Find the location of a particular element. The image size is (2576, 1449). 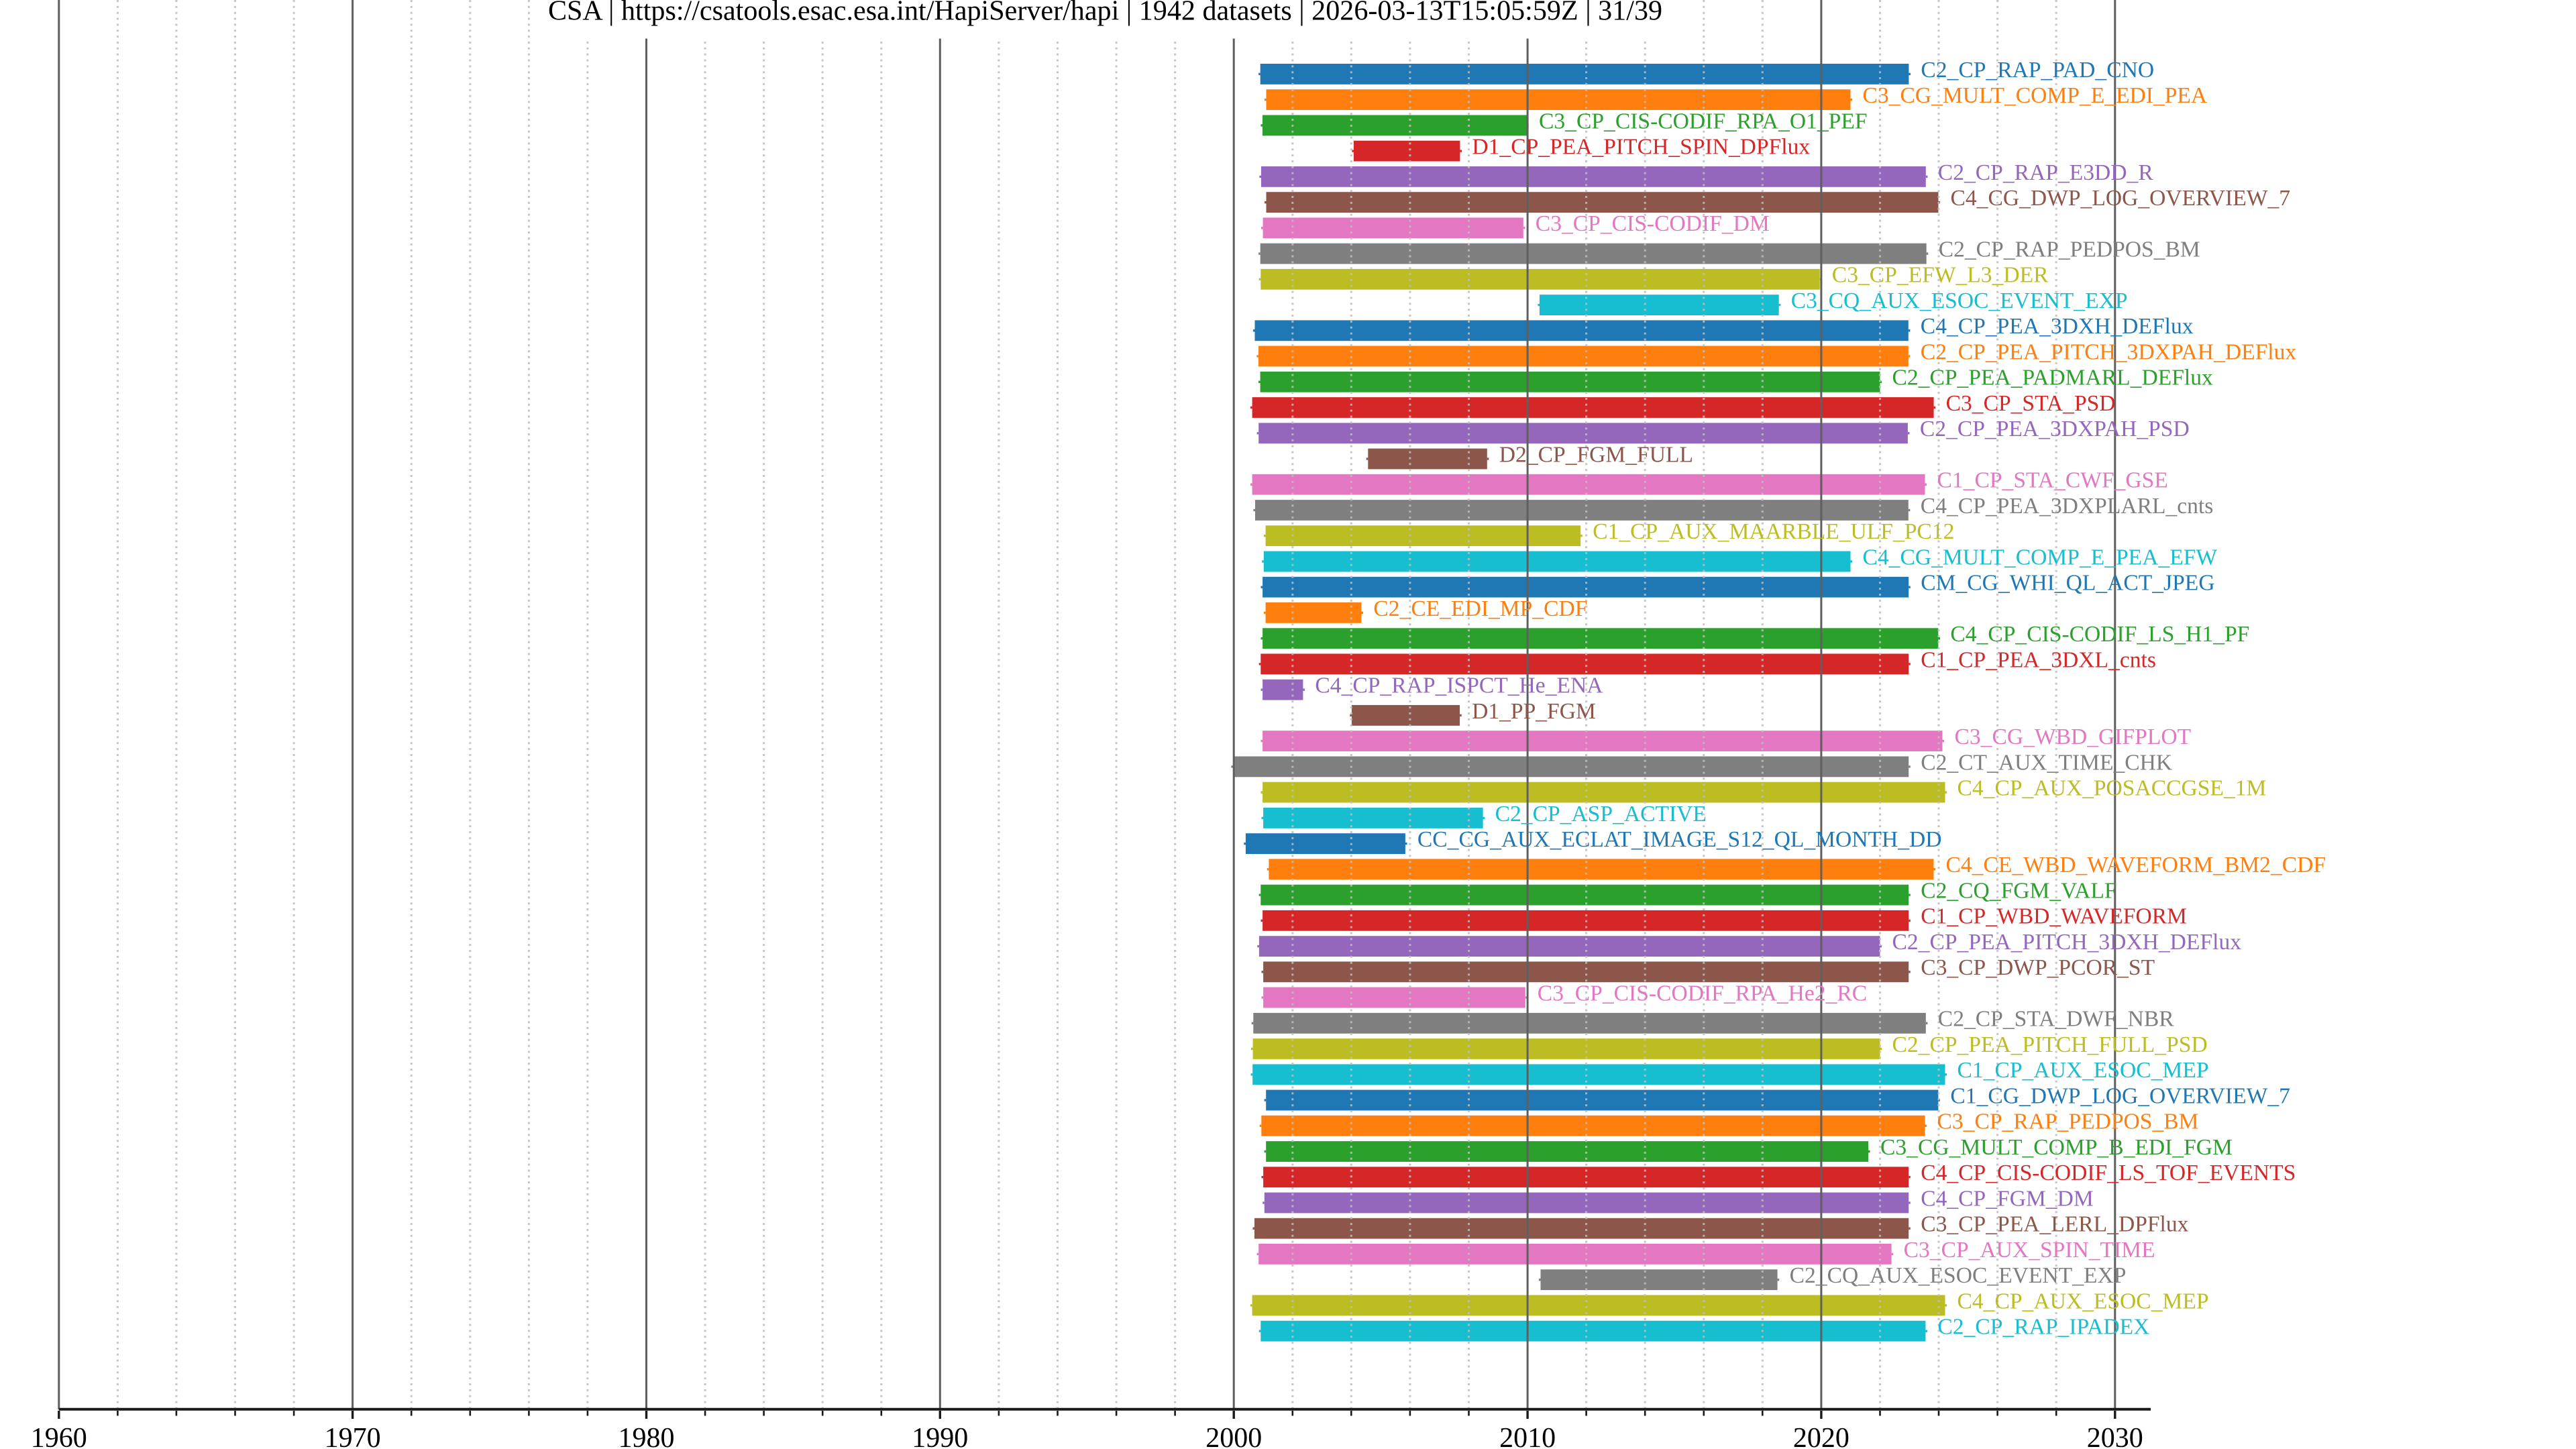

svg-text: C3_CP_STA_PSD is located at coordinates (2031, 403).